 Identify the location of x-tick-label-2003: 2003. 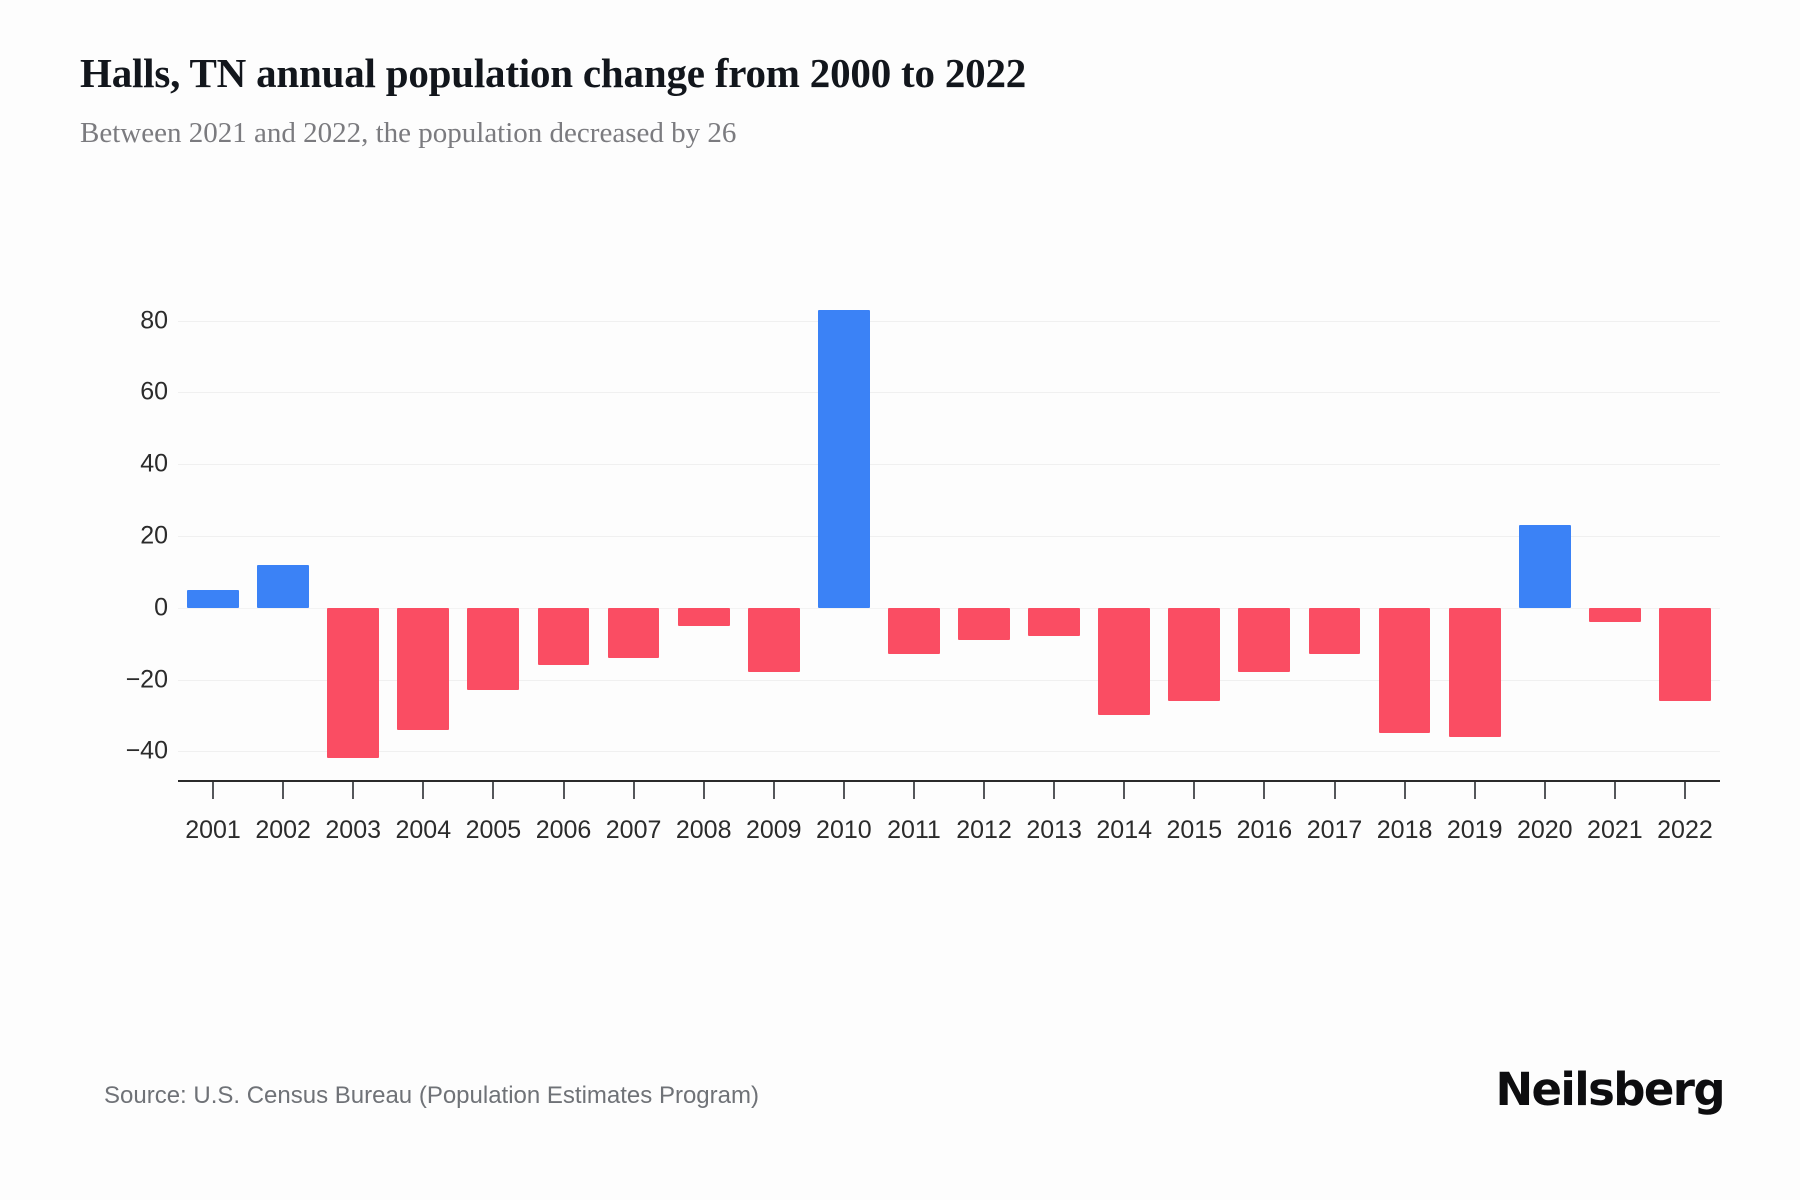
(353, 830).